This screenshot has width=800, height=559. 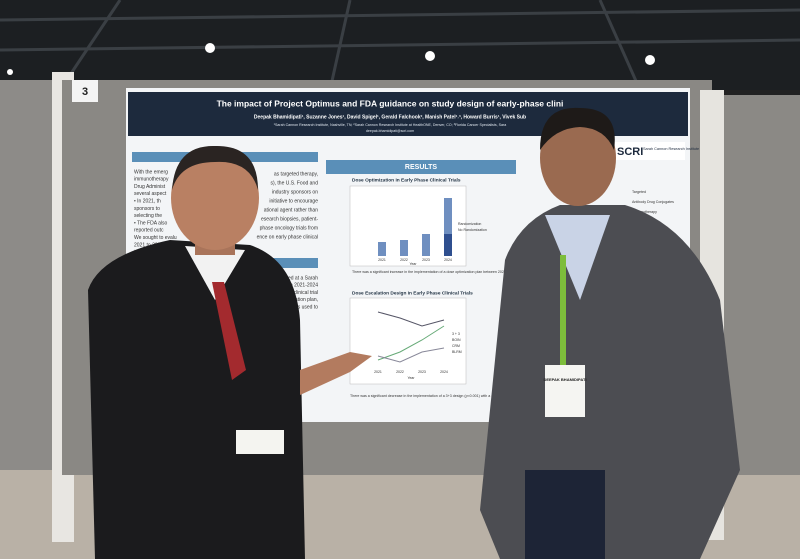 I want to click on chart2-labels: 2021 2022 2023 2024 Year 3 + 3 BOIN CRM BLRM, so click(x=418, y=356).